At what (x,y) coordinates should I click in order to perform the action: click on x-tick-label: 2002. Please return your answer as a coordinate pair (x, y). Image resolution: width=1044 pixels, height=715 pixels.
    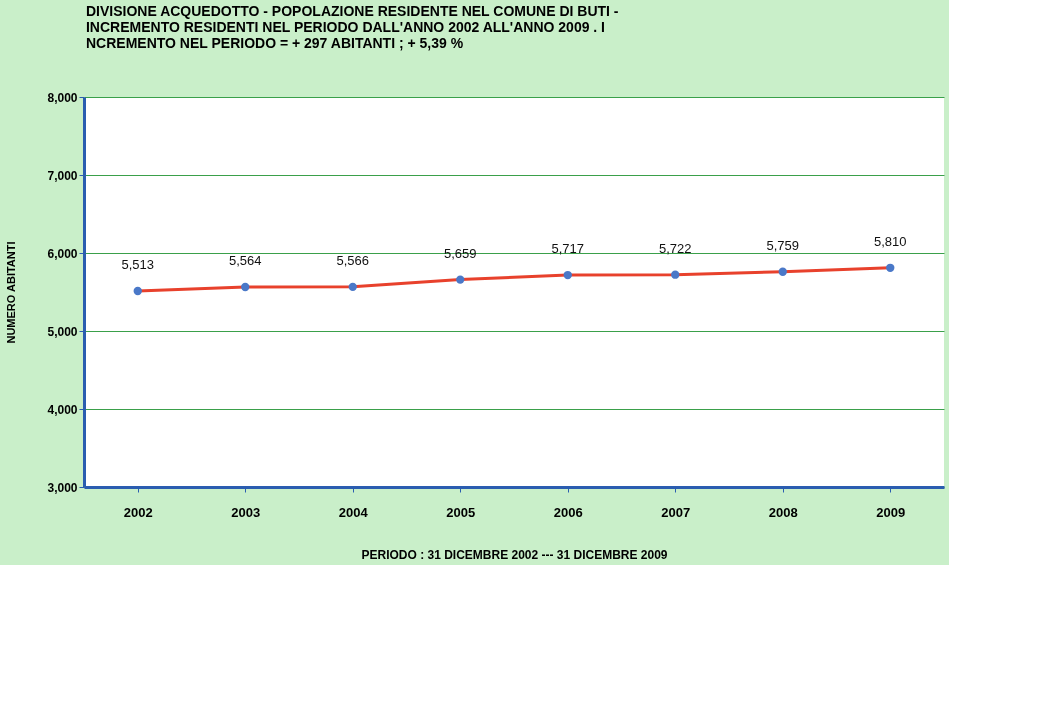
    Looking at the image, I should click on (138, 512).